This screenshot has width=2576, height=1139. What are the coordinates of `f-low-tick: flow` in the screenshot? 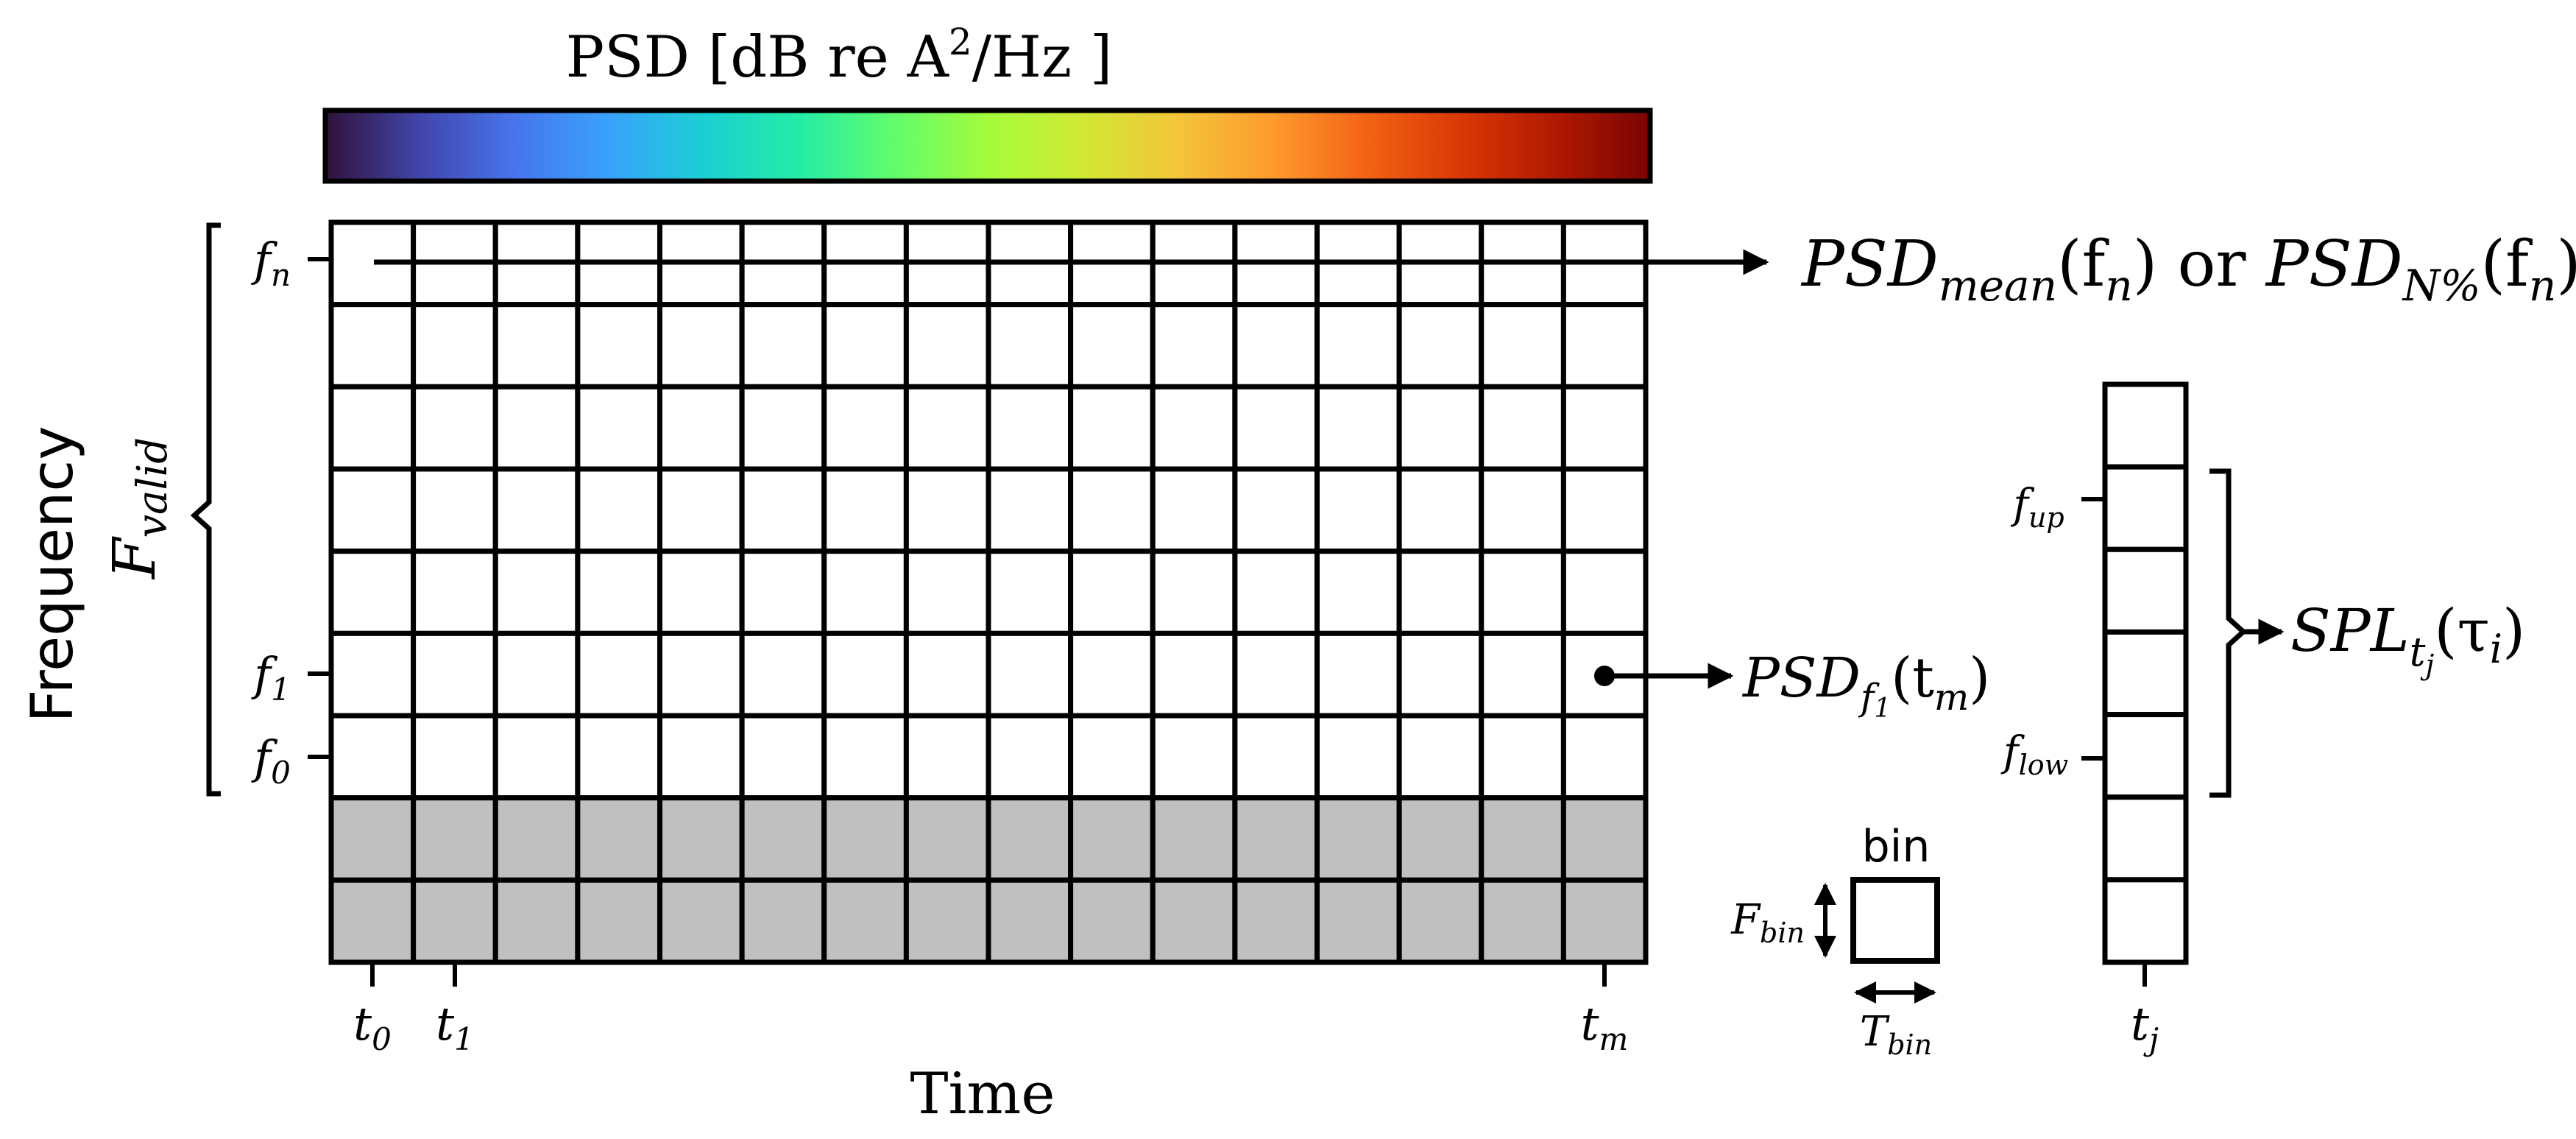 It's located at (2051, 754).